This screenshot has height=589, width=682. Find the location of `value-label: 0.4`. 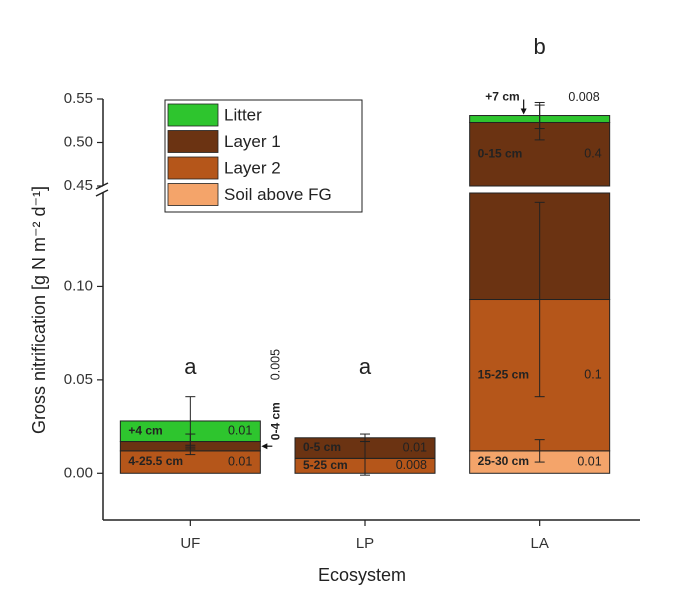

value-label: 0.4 is located at coordinates (592, 154).